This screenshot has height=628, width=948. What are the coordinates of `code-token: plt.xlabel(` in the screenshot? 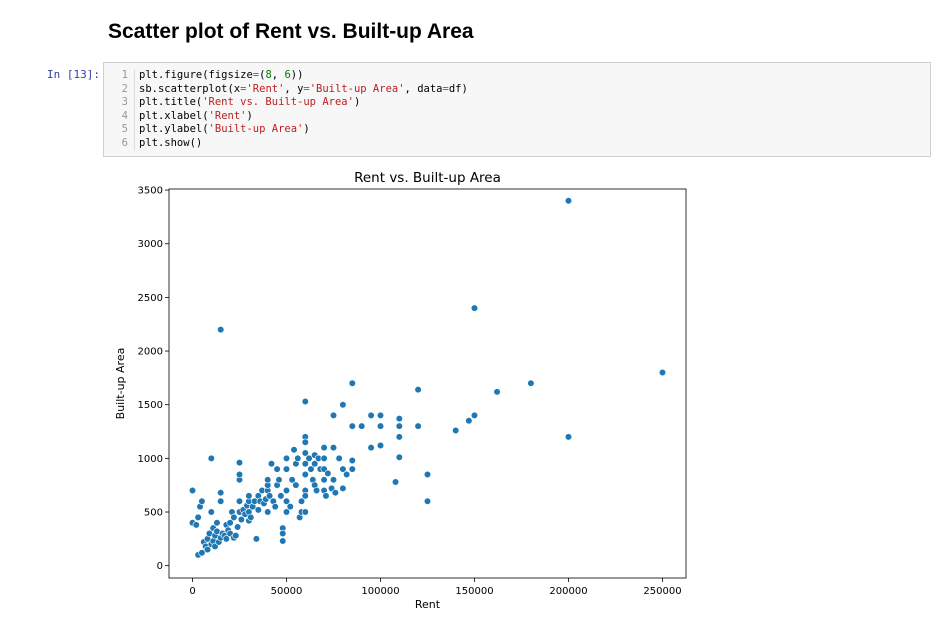 It's located at (174, 115).